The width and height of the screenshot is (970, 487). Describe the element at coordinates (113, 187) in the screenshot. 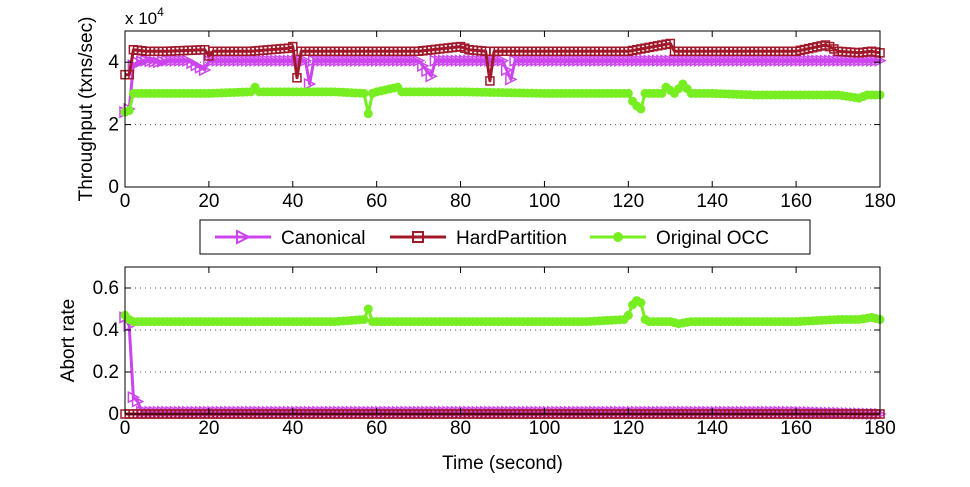

I see `top-y-tick-label: 0` at that location.